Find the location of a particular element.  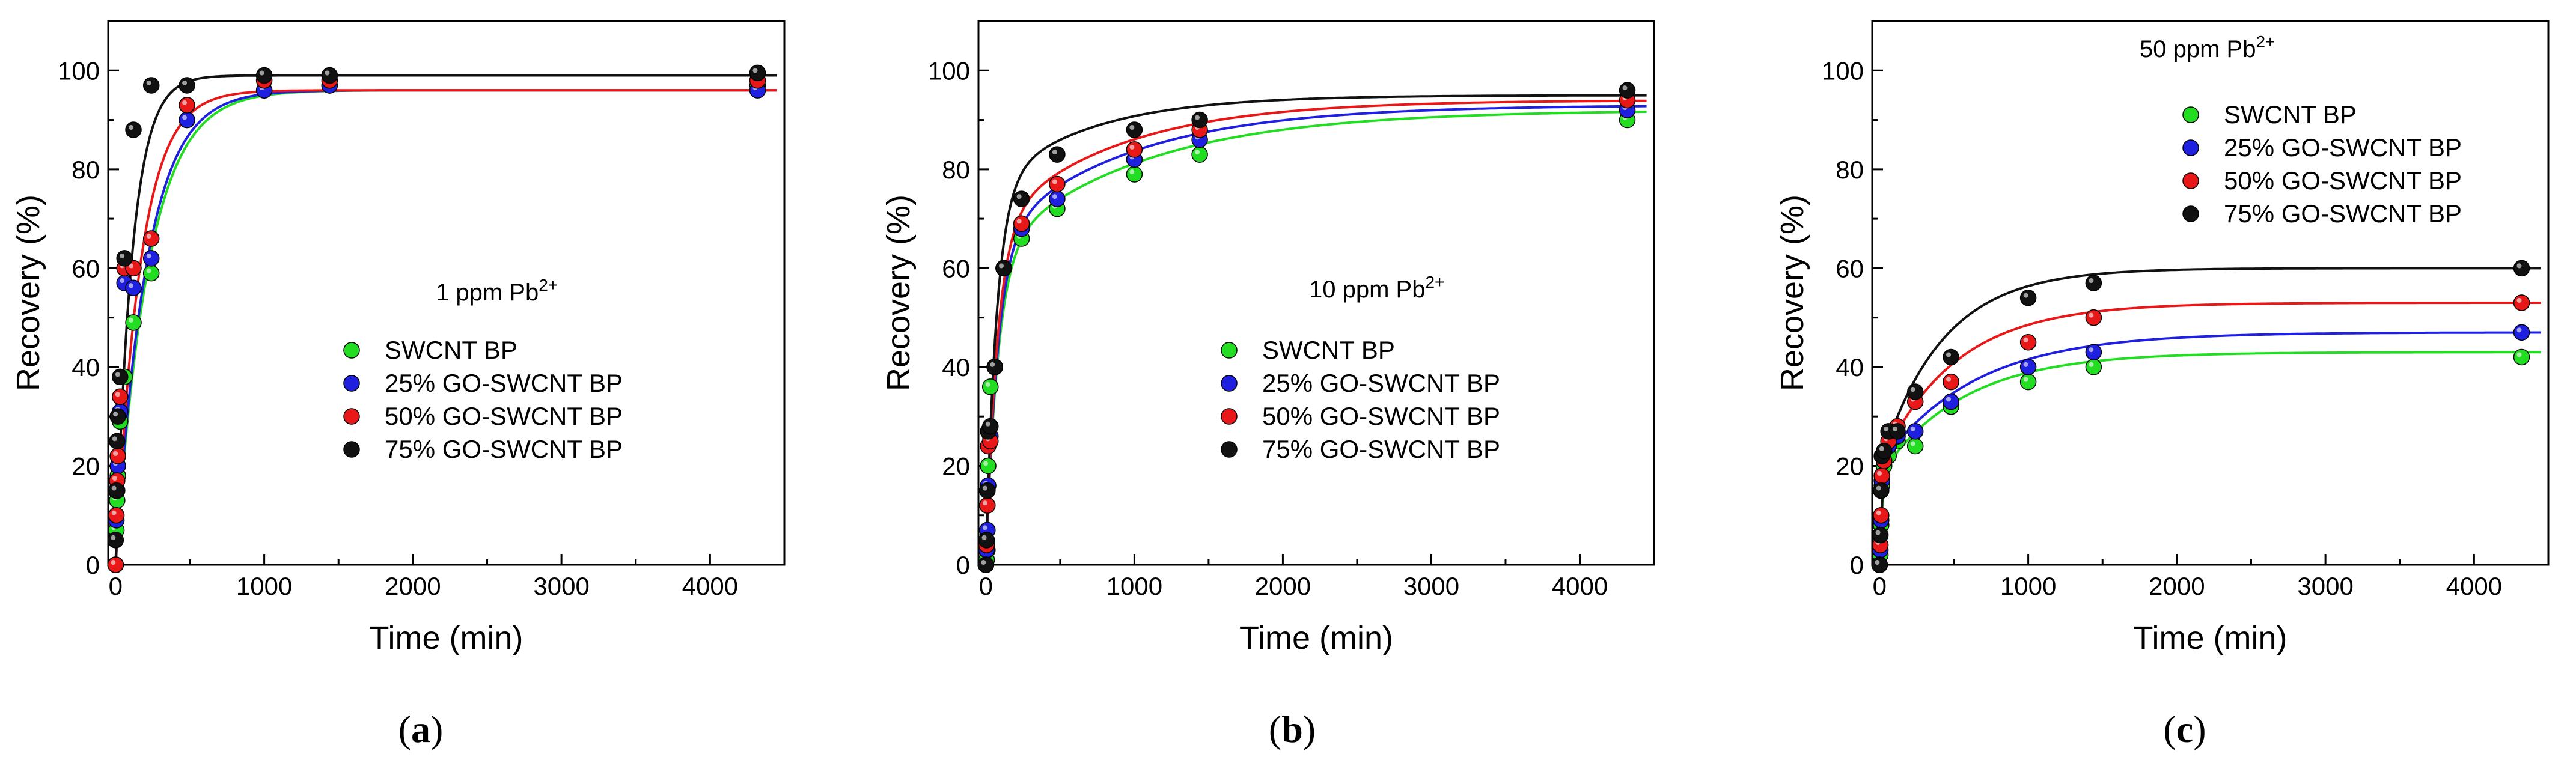

x-tick-label: 4000 is located at coordinates (2474, 586).